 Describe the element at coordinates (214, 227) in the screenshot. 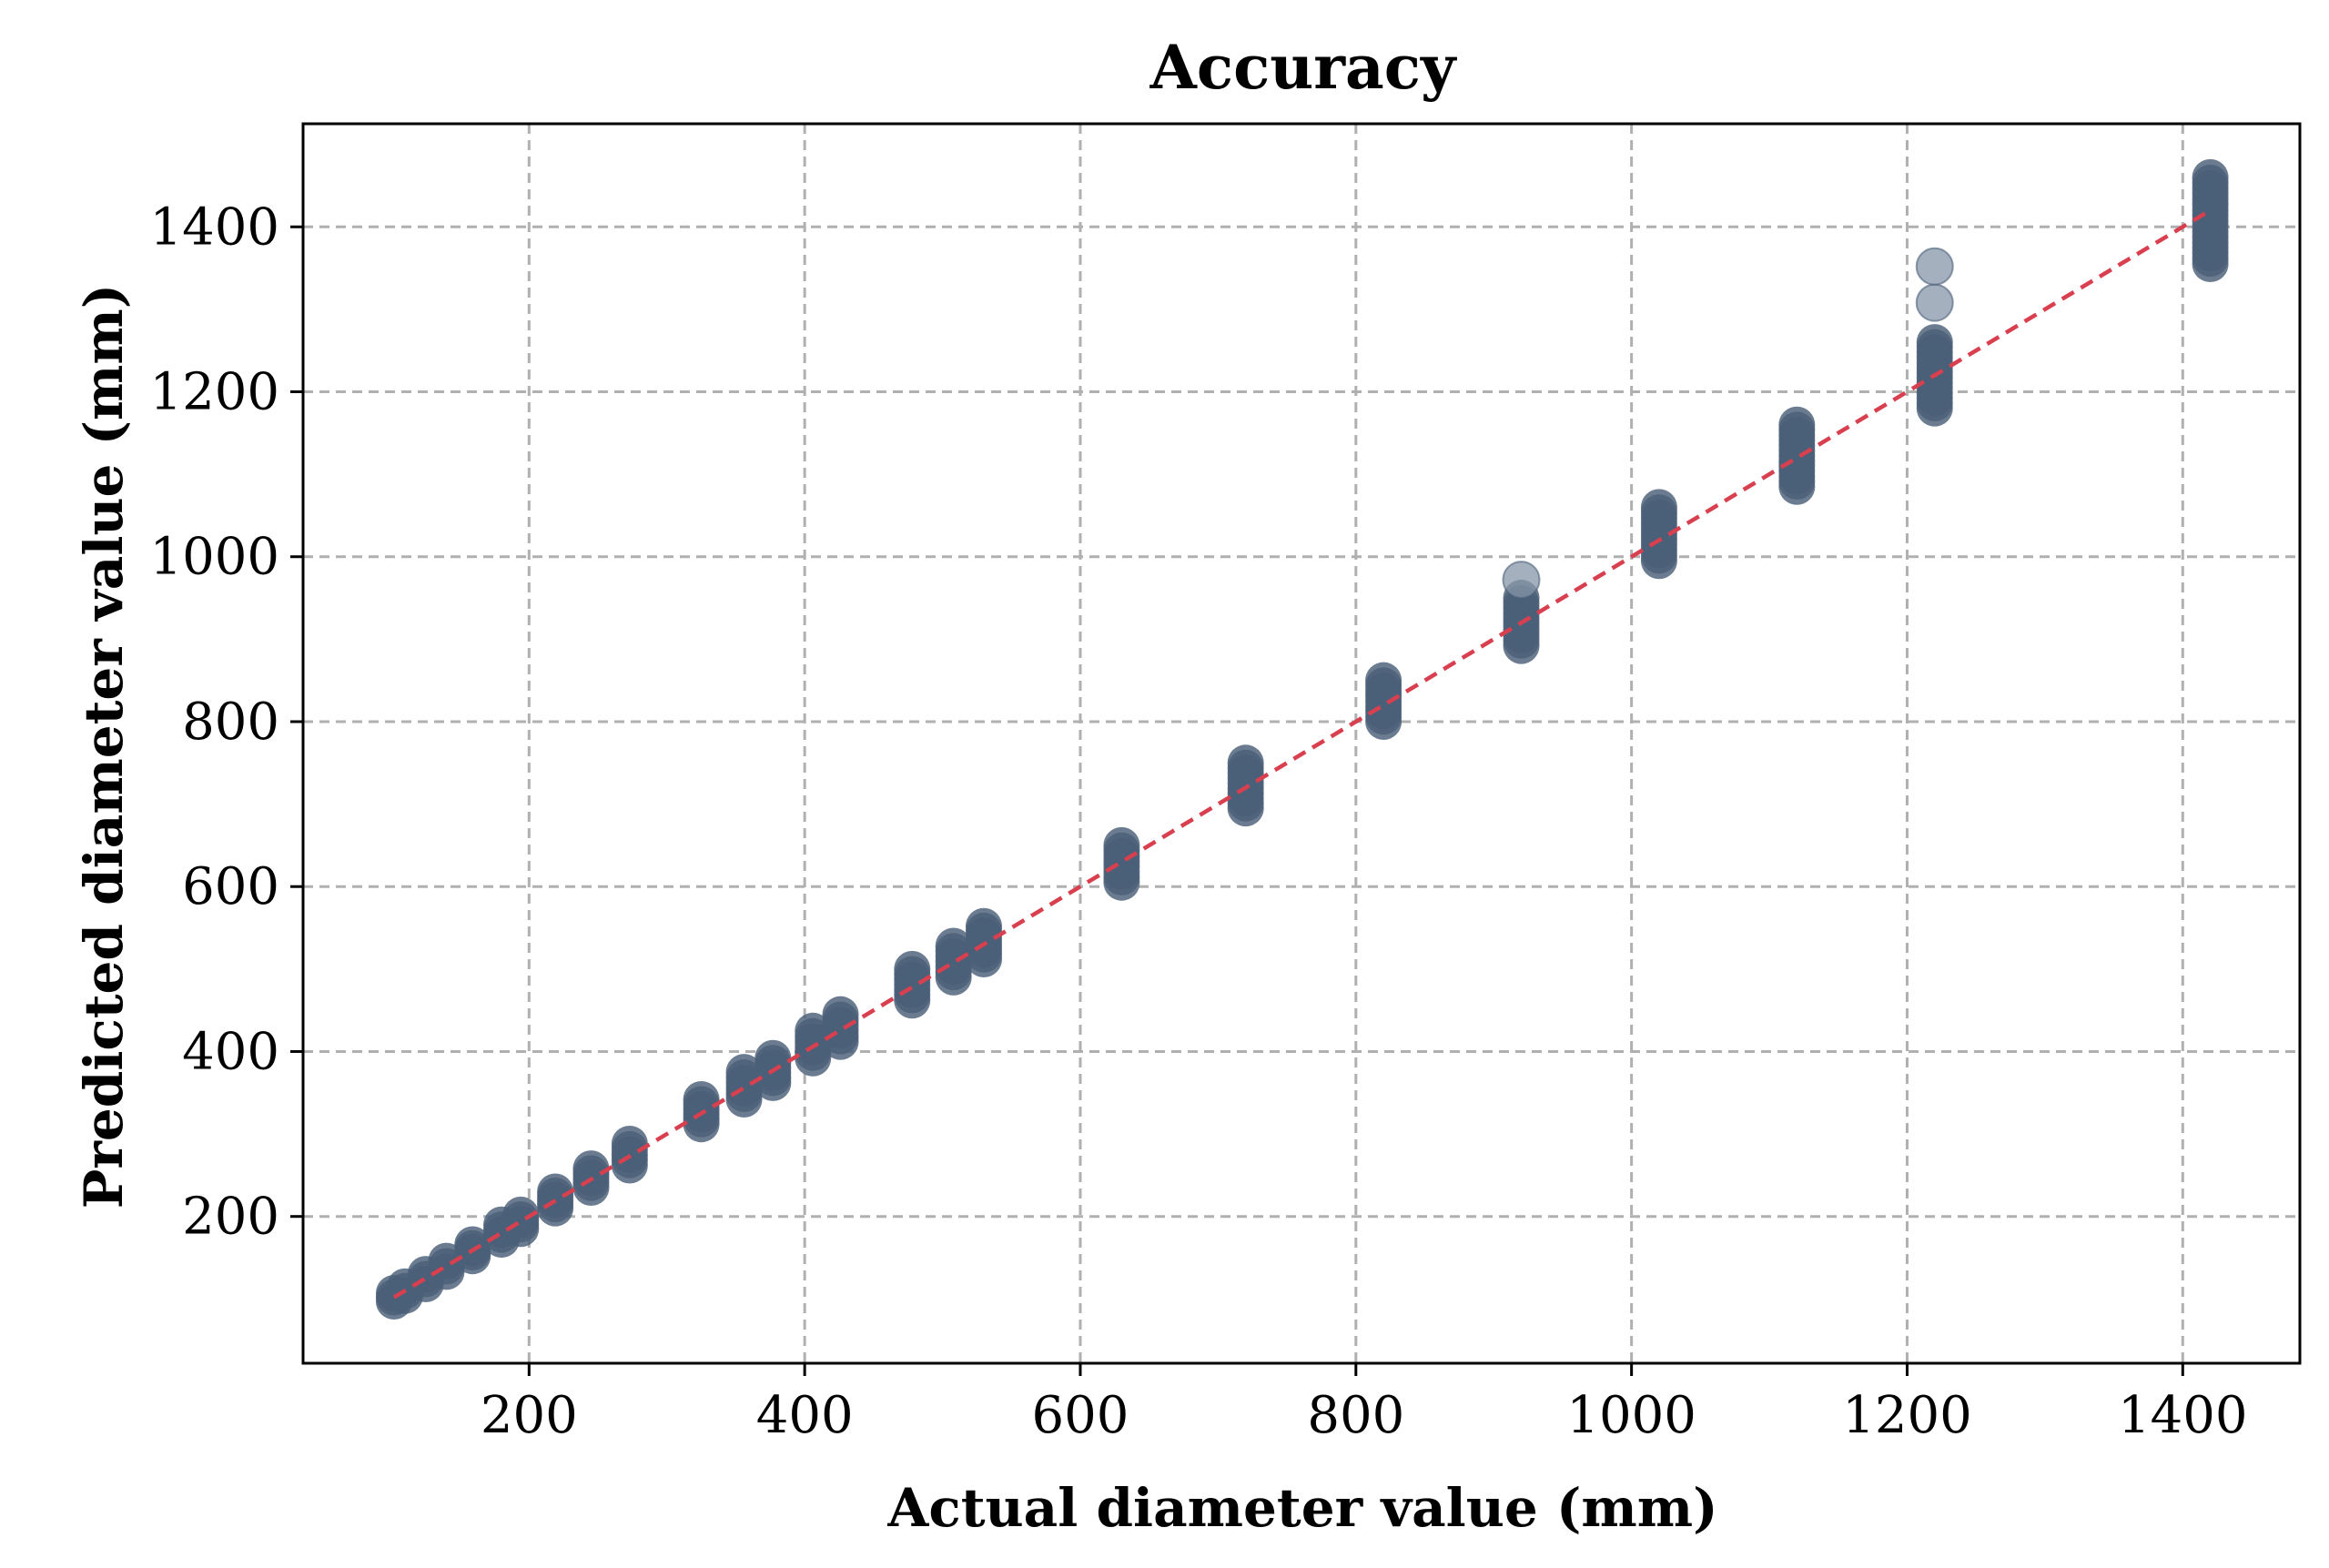

I see `y-tick-label: 1400` at that location.